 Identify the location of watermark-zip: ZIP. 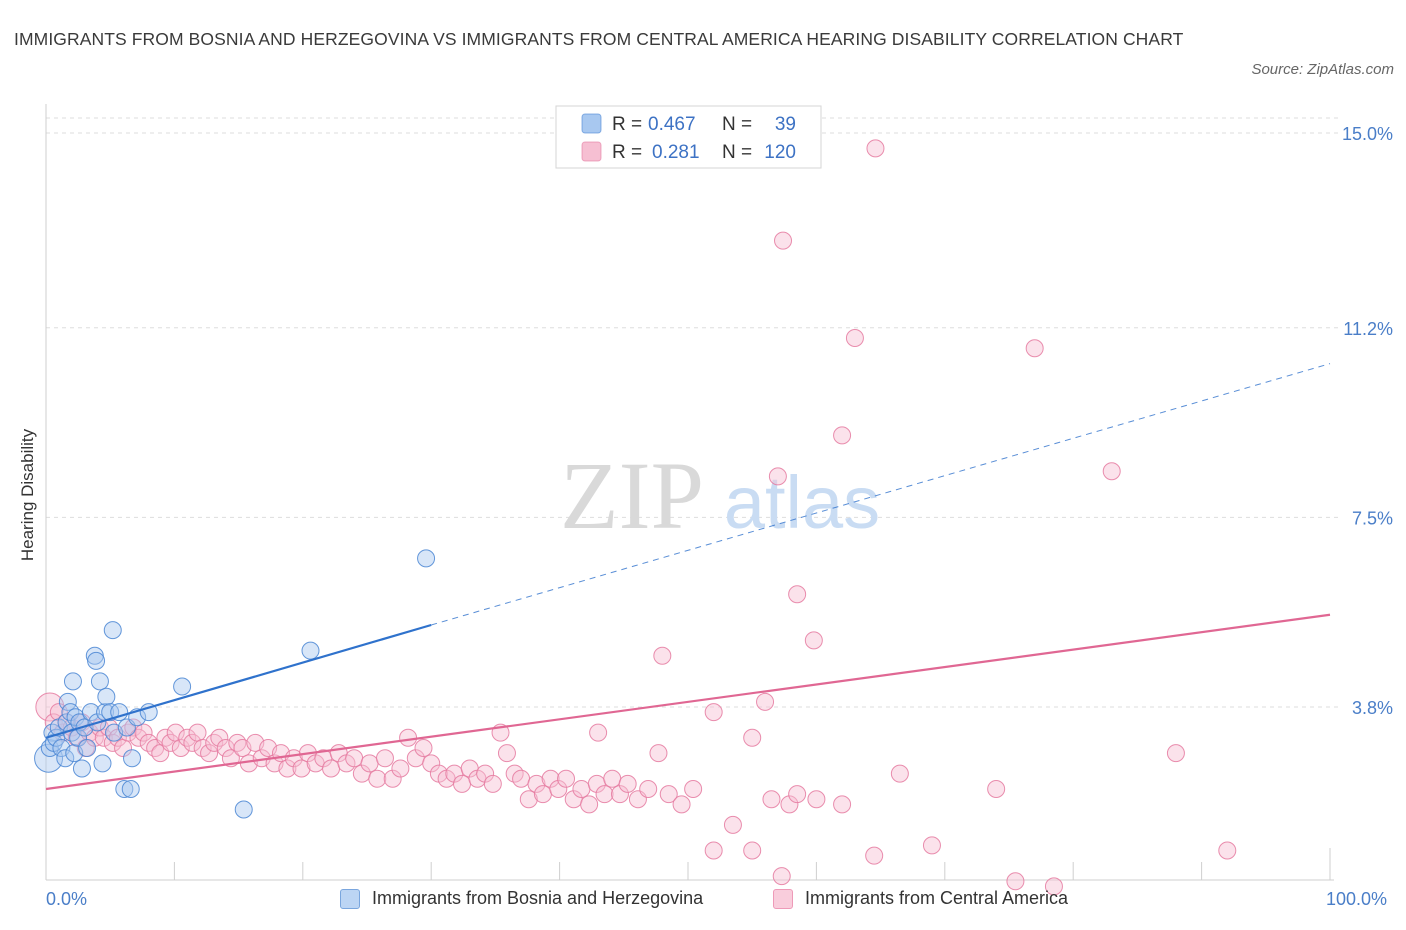
(632, 495).